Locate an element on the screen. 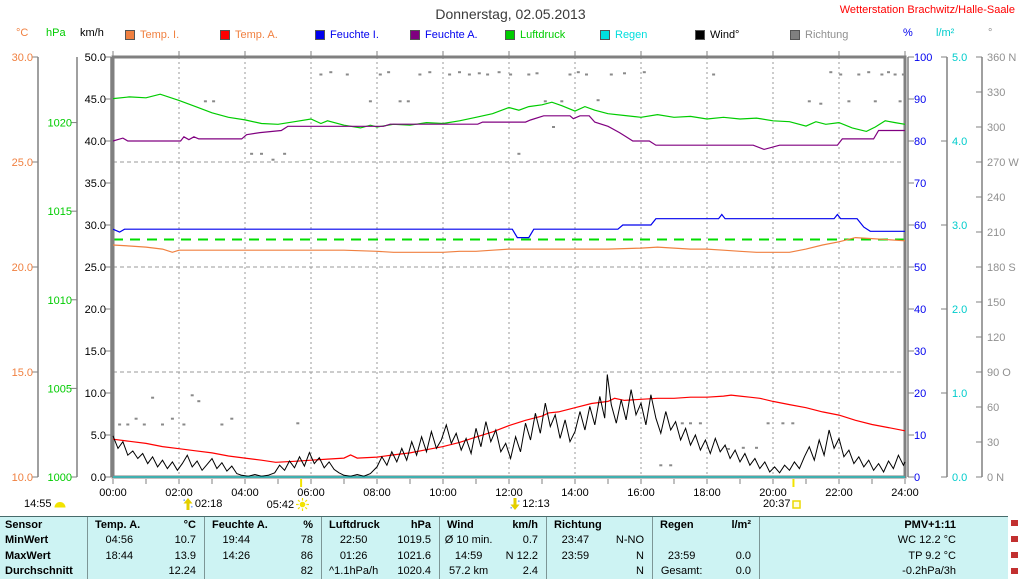 Image resolution: width=1021 pixels, height=579 pixels. stats-cell-time: Ø 10 min. is located at coordinates (468, 540).